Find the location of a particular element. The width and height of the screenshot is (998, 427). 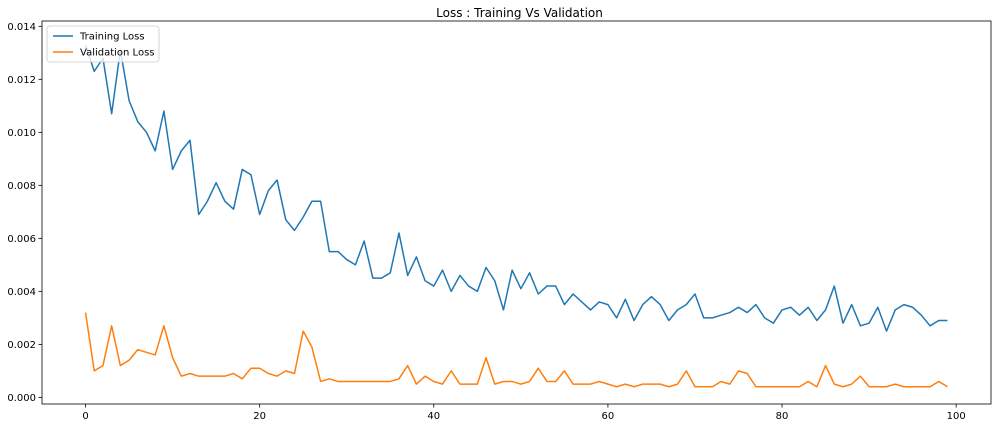

legend: Training Loss Validation Loss is located at coordinates (103, 44).